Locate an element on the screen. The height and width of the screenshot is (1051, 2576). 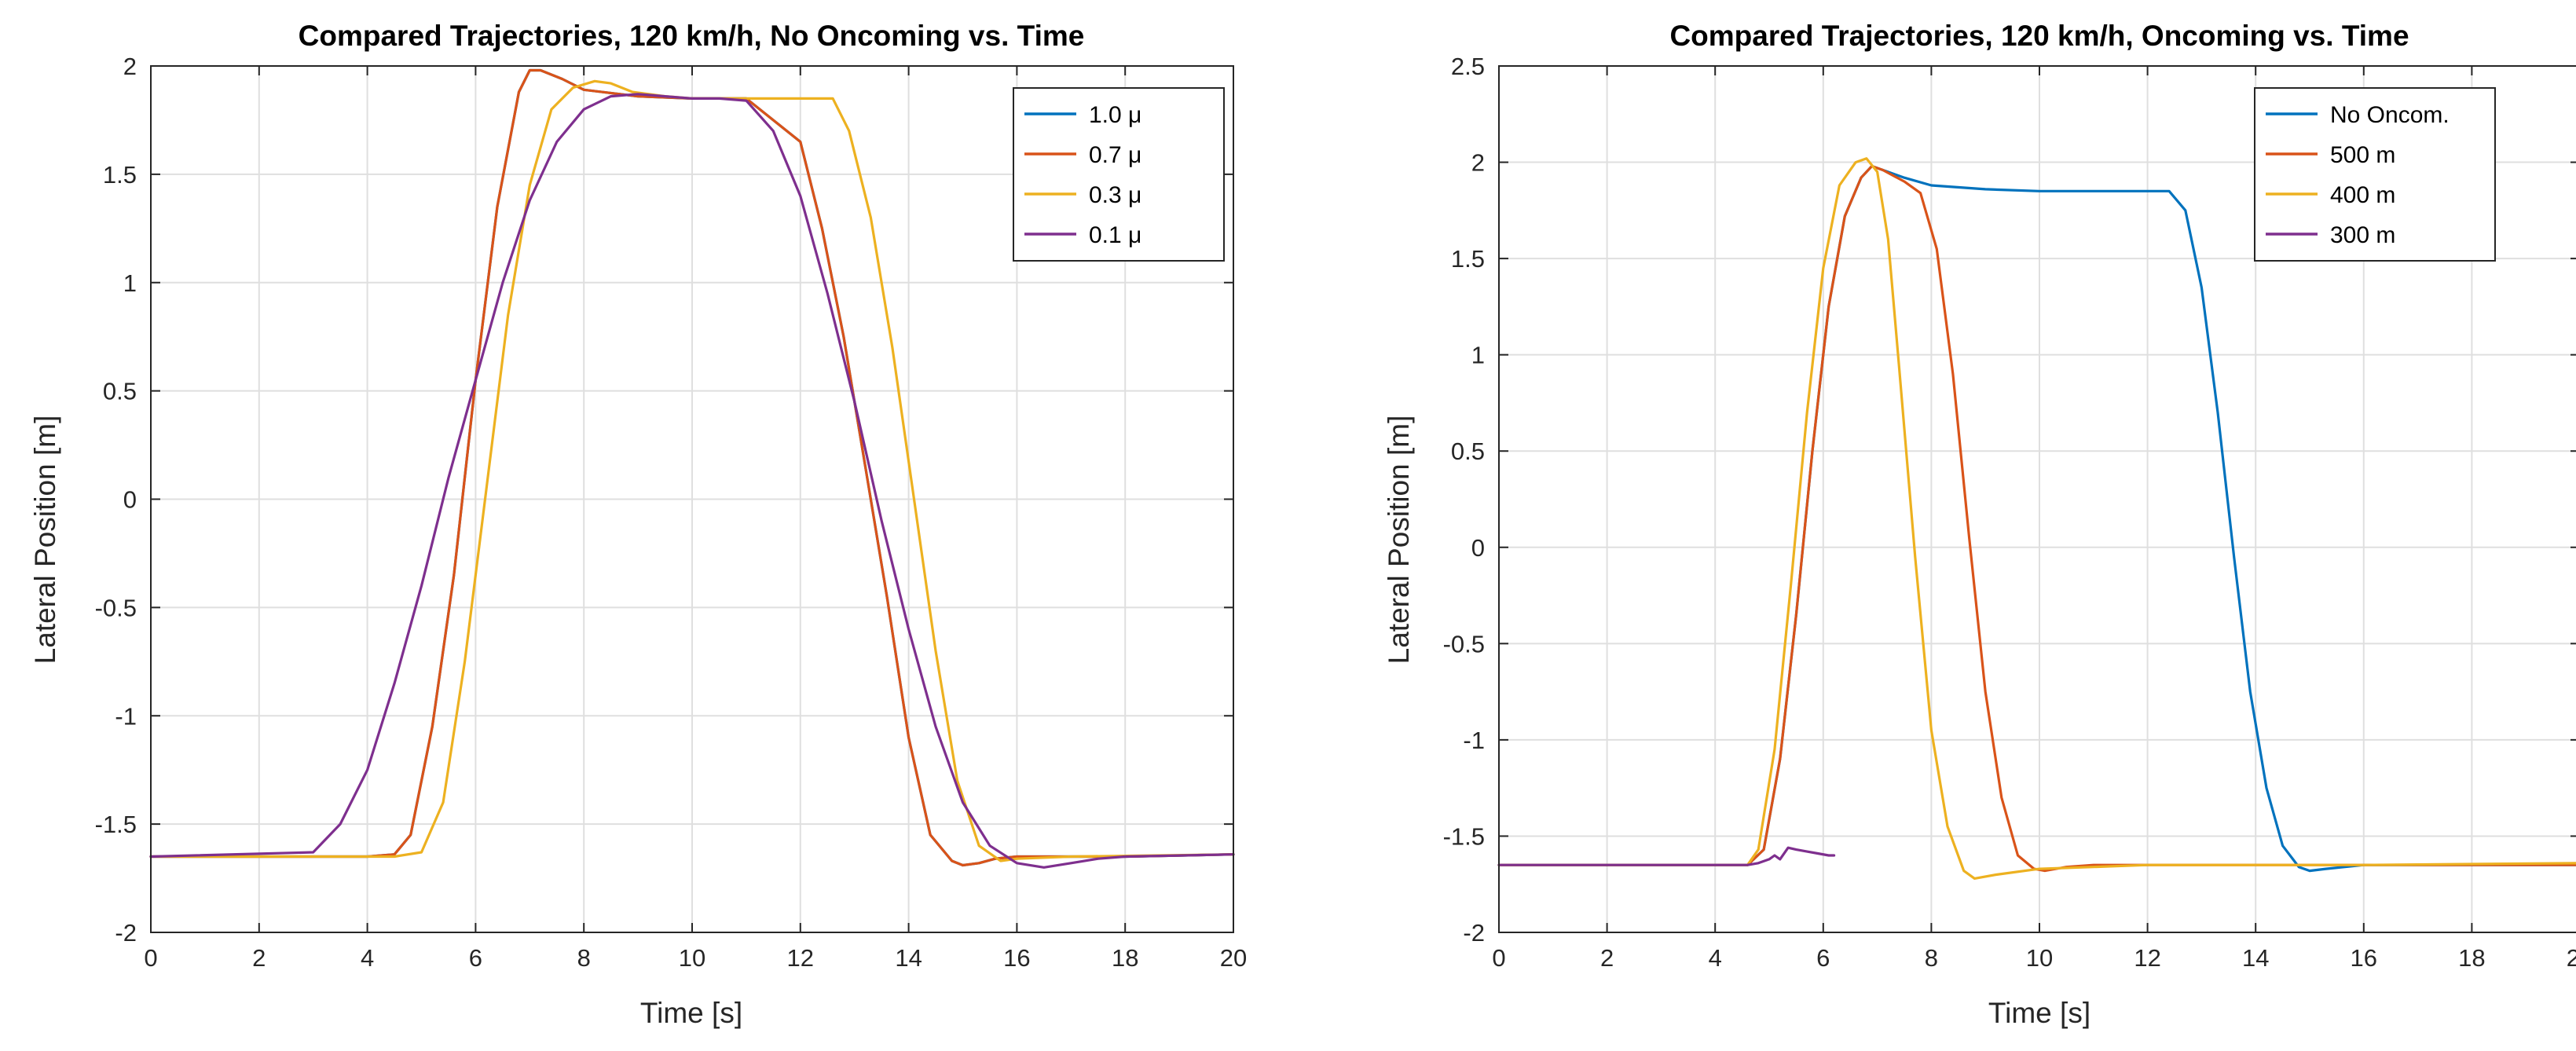
legend-label: 1.0 μ is located at coordinates (1115, 115).